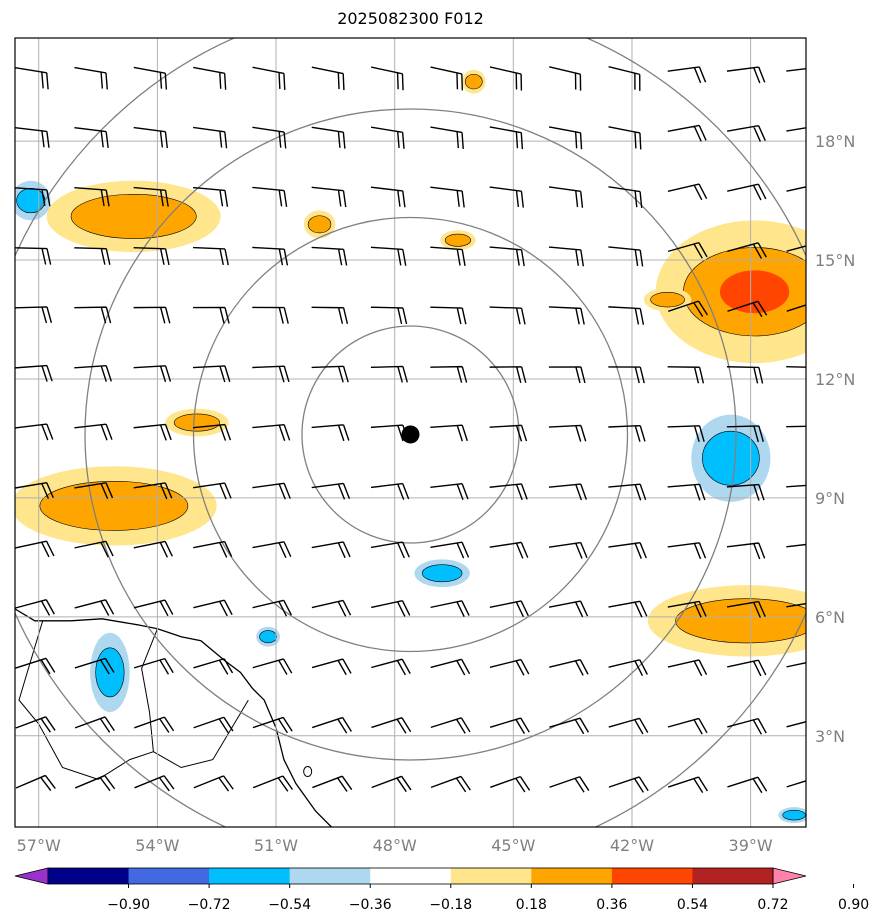 The height and width of the screenshot is (924, 876). What do you see at coordinates (835, 141) in the screenshot?
I see `lat-tick-label: 18°N` at bounding box center [835, 141].